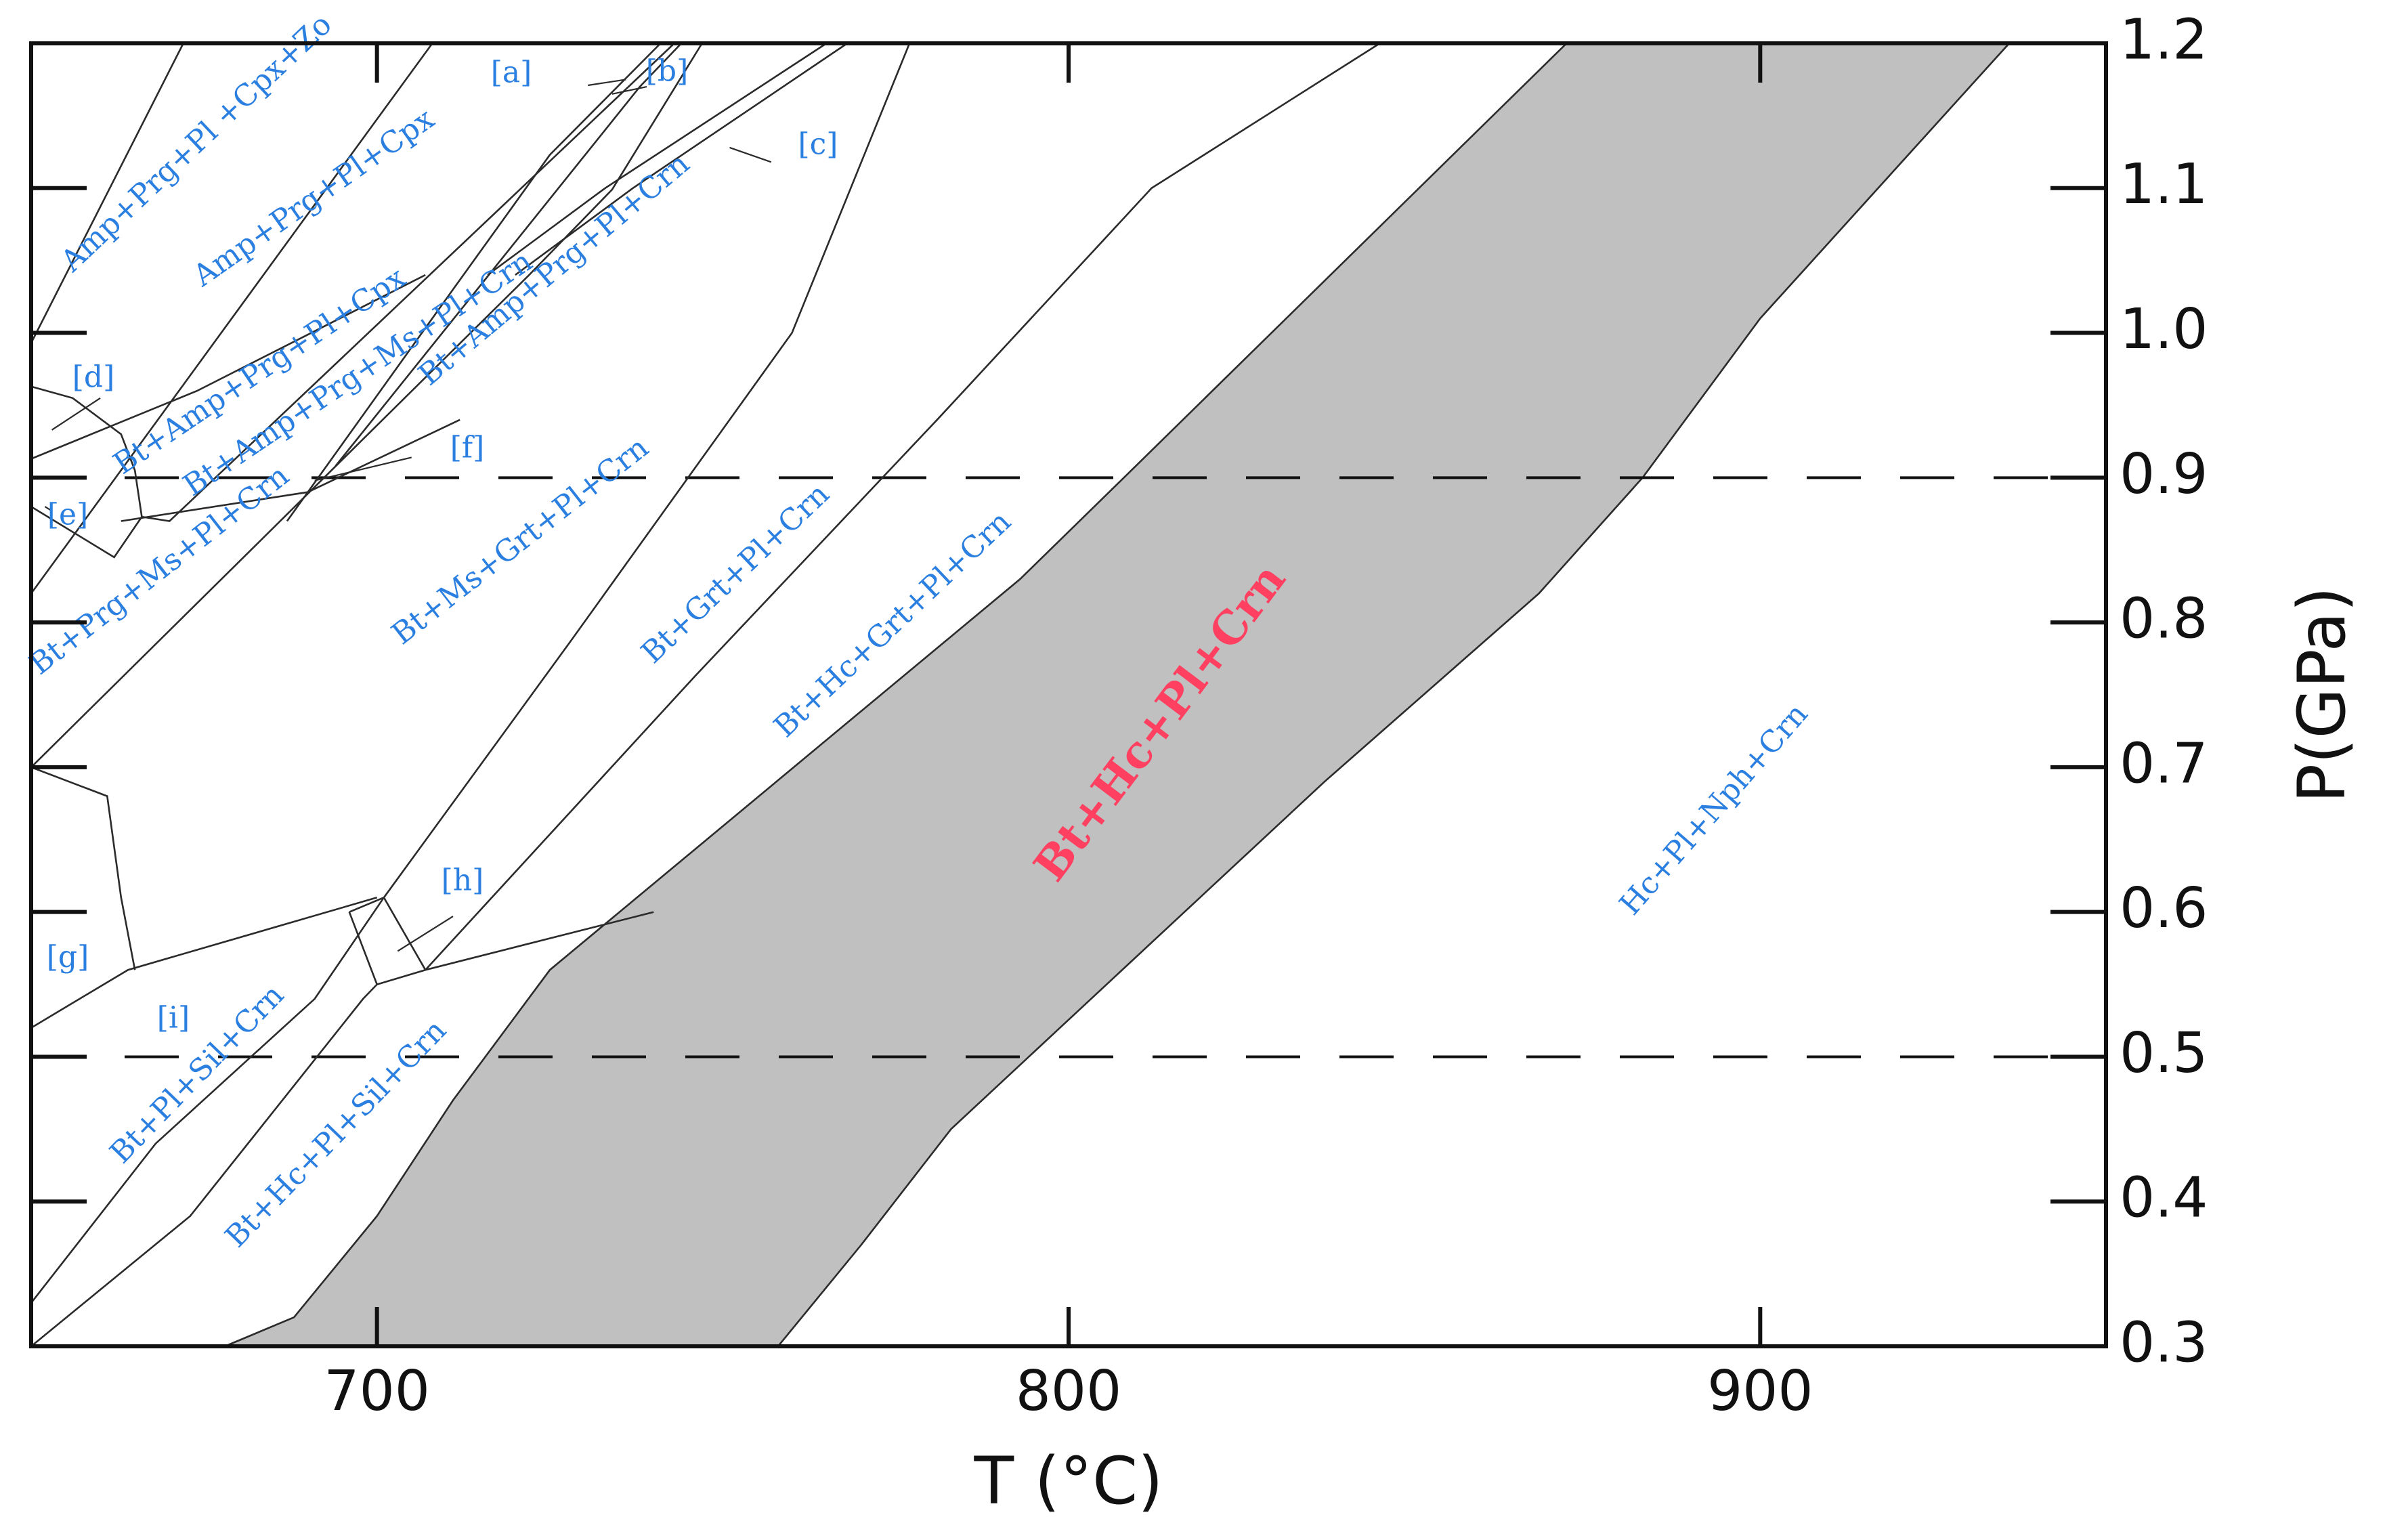  What do you see at coordinates (1069, 1391) in the screenshot?
I see `x-tick-label-800: 800` at bounding box center [1069, 1391].